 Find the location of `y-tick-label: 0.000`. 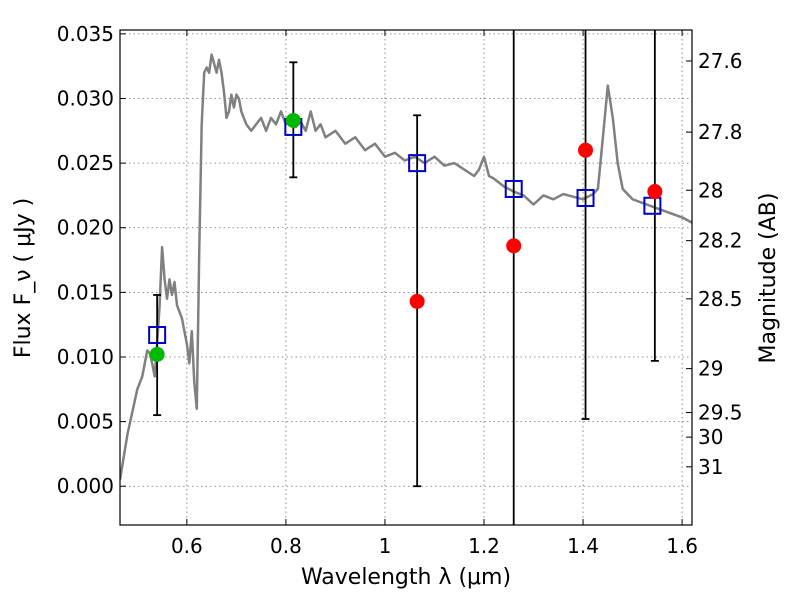

y-tick-label: 0.000 is located at coordinates (85, 486).